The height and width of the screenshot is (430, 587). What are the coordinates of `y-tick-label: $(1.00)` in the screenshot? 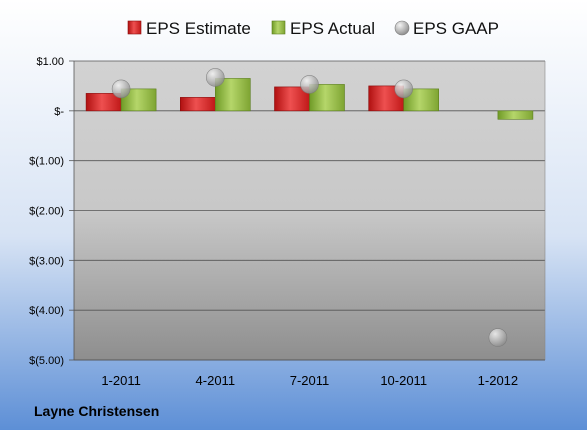 It's located at (46, 162).